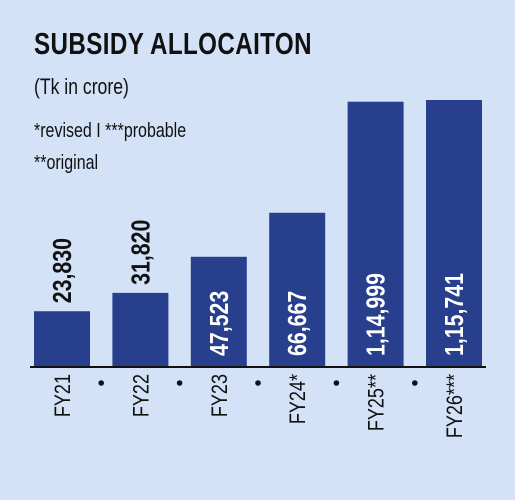 The image size is (515, 500). What do you see at coordinates (299, 399) in the screenshot?
I see `x-tick-label: FY24*` at bounding box center [299, 399].